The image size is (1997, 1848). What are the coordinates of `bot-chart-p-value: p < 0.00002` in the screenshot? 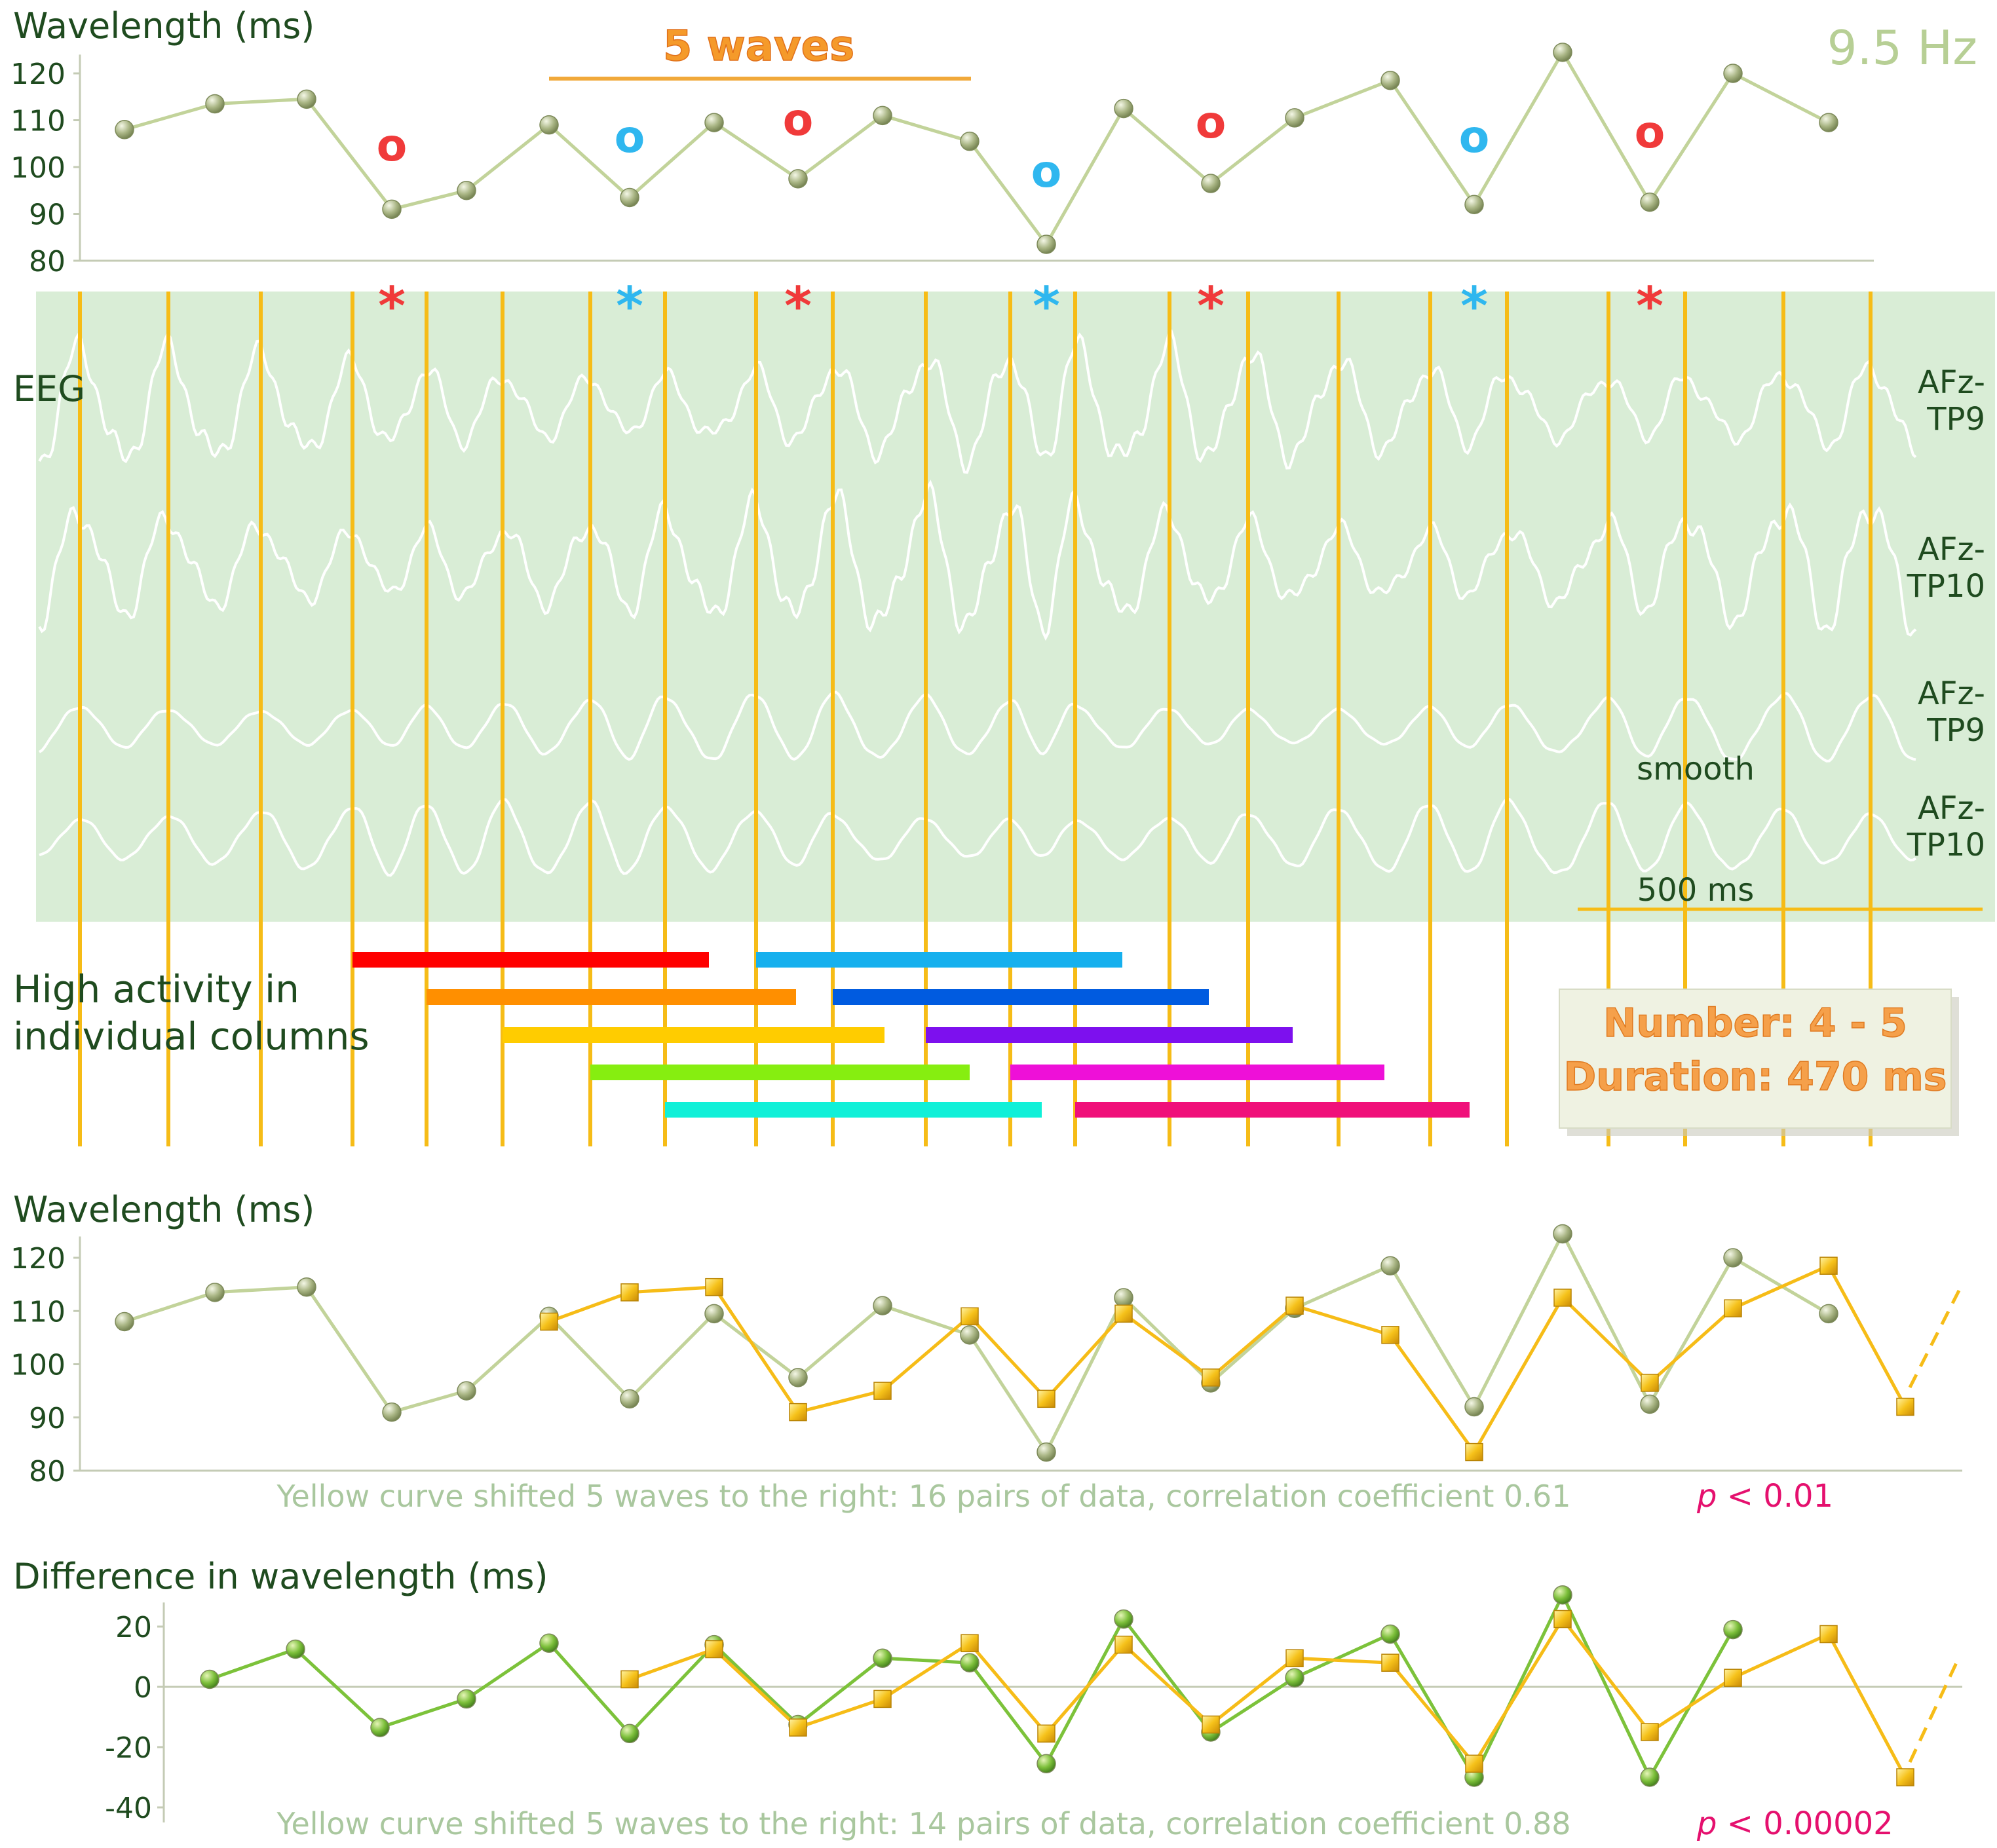 It's located at (1794, 1823).